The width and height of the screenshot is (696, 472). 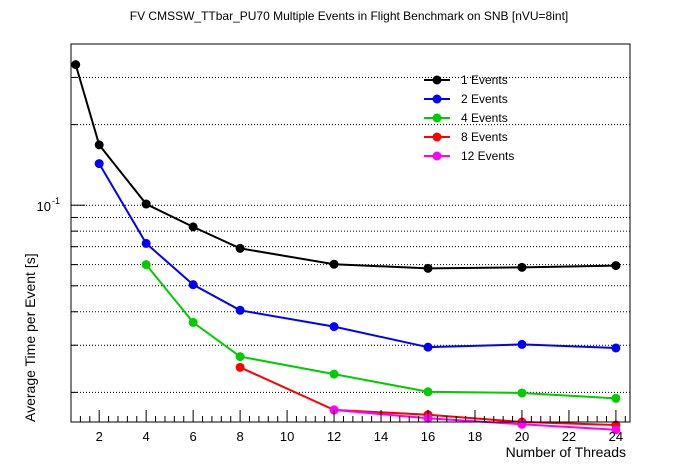 I want to click on x-tick-label: 2, so click(x=99, y=436).